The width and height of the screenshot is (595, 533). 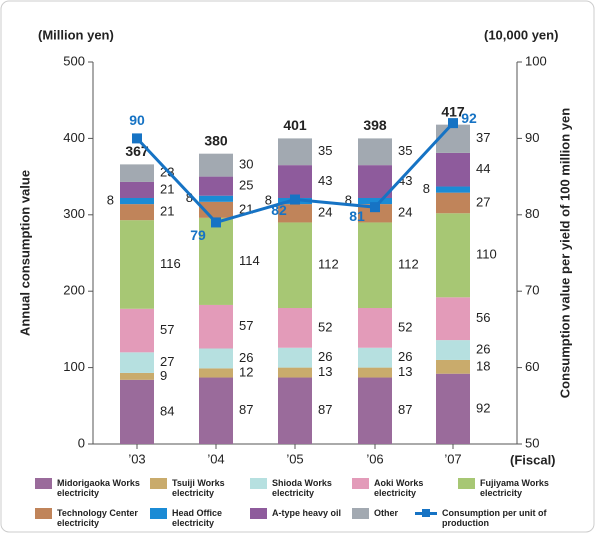 What do you see at coordinates (216, 140) in the screenshot?
I see `total-label: 380` at bounding box center [216, 140].